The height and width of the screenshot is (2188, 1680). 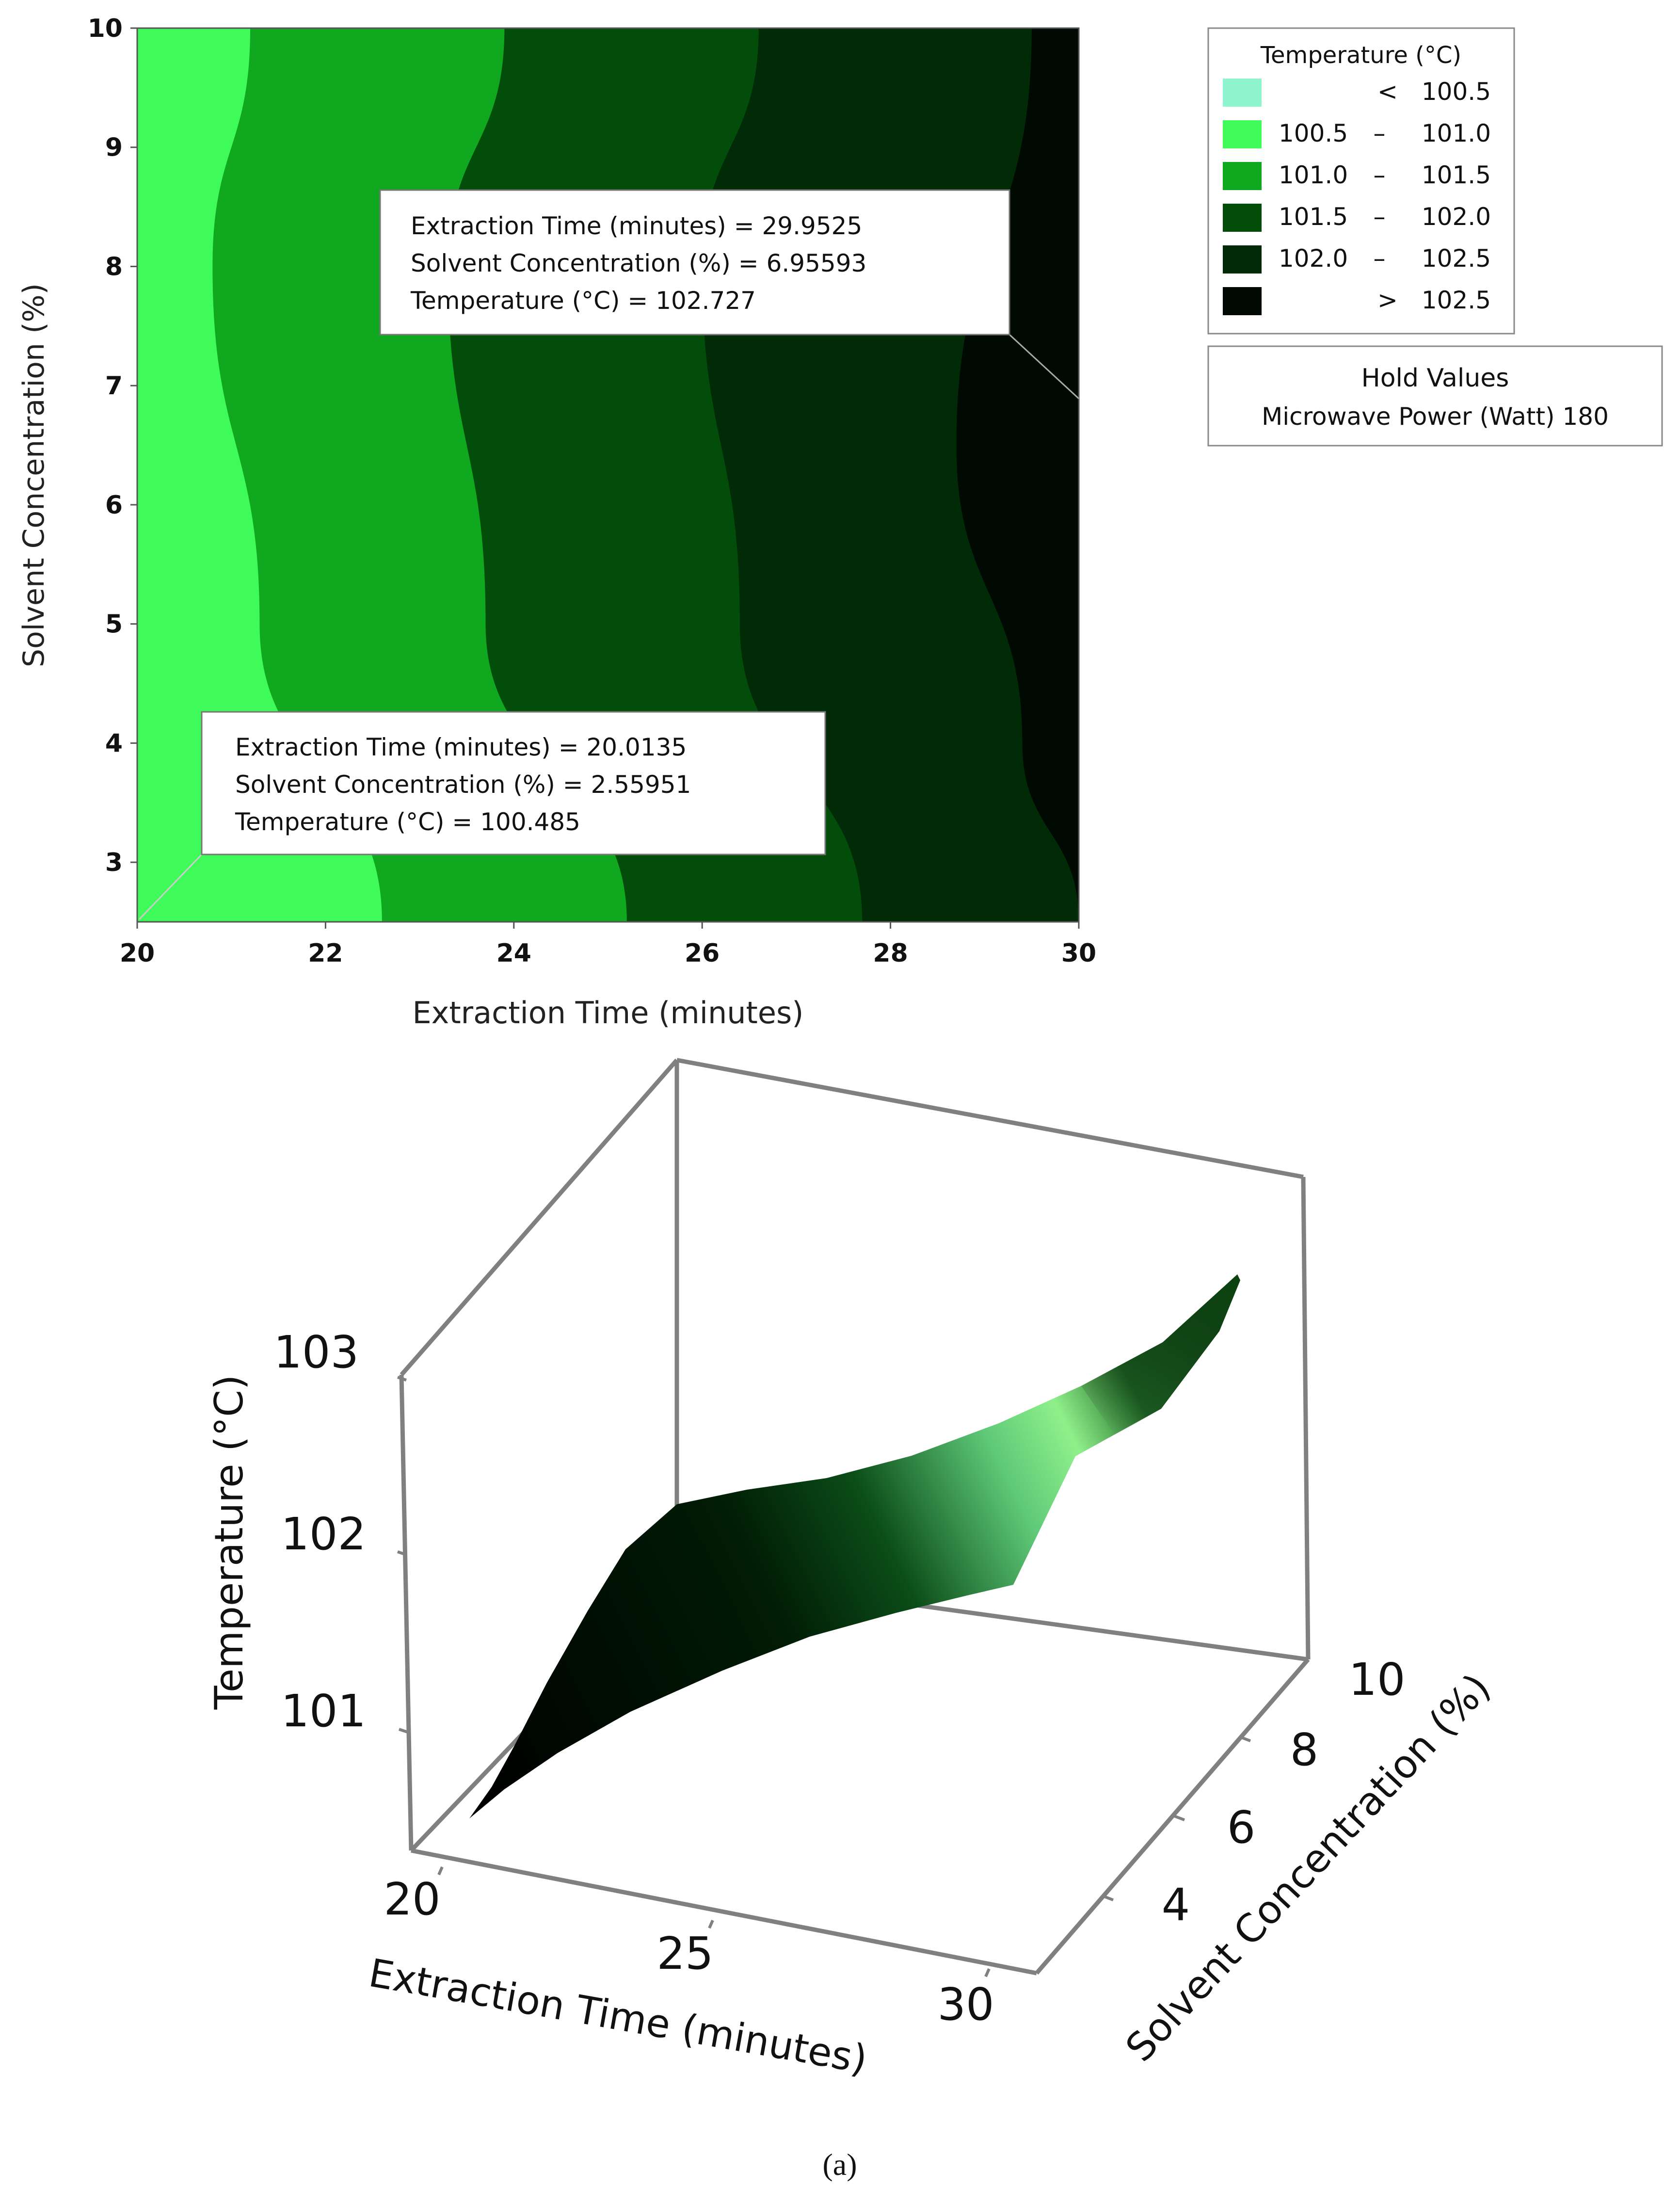 What do you see at coordinates (105, 28) in the screenshot?
I see `y-tick-10: 10` at bounding box center [105, 28].